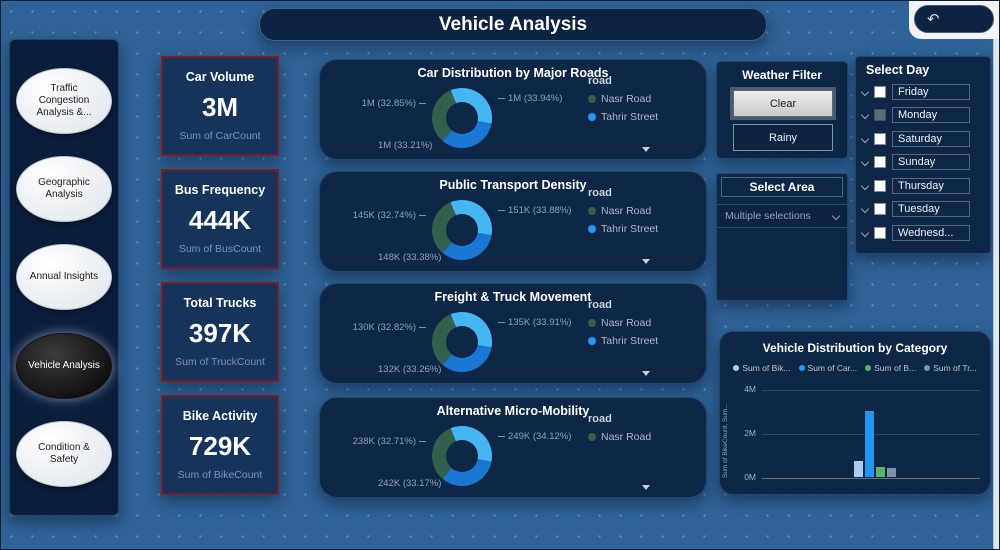 This screenshot has width=1000, height=550. Describe the element at coordinates (410, 483) in the screenshot. I see `donut-label-bottom: 242K (33.17%)` at that location.